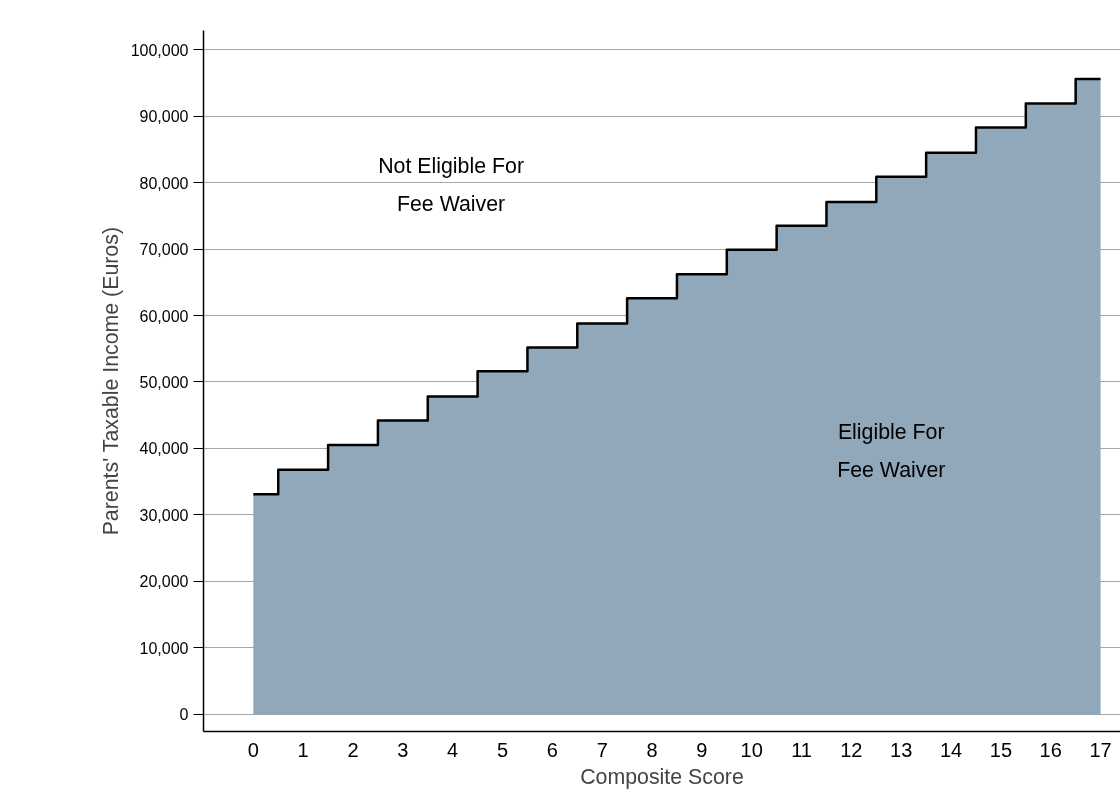  Describe the element at coordinates (552, 749) in the screenshot. I see `x-tick-label: 6` at that location.